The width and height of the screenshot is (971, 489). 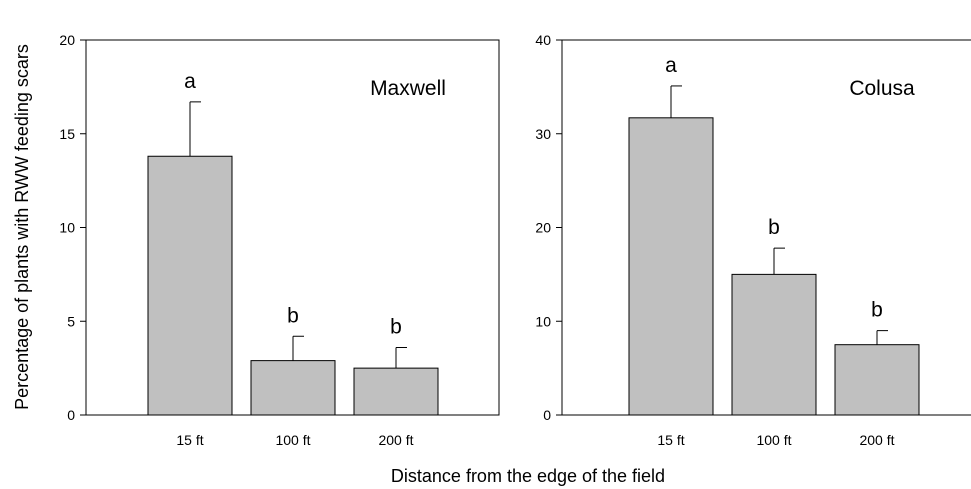 I want to click on maxwell-y-tick-label: 10, so click(x=67, y=228).